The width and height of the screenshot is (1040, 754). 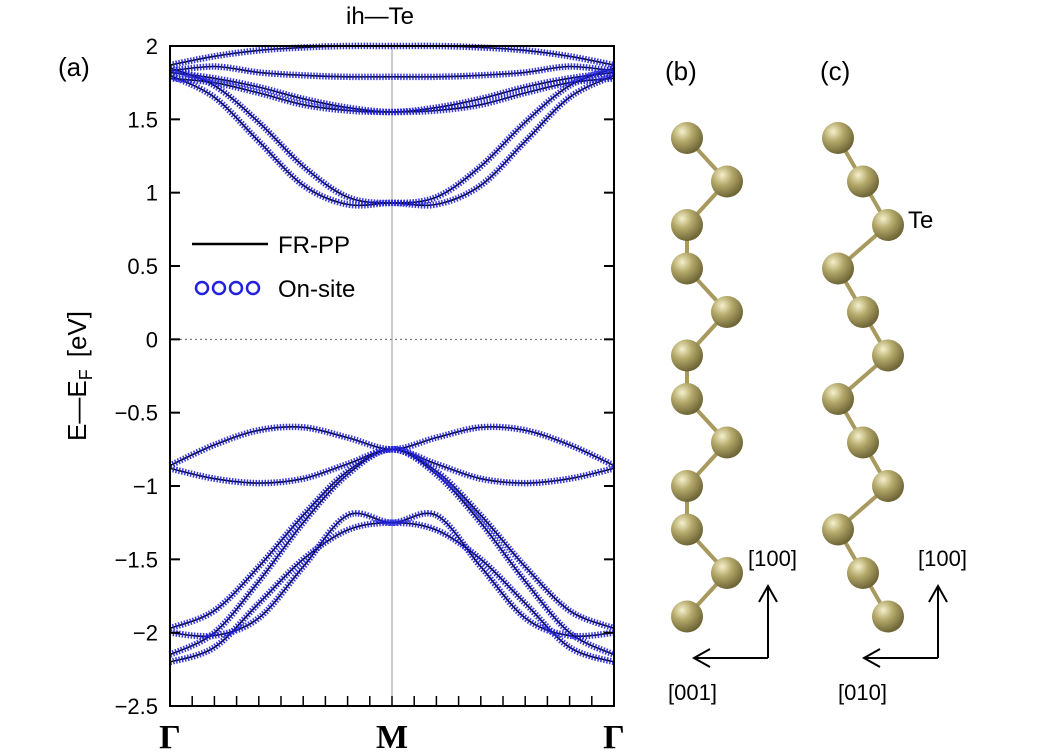 I want to click on y-tick-label: 2, so click(x=152, y=46).